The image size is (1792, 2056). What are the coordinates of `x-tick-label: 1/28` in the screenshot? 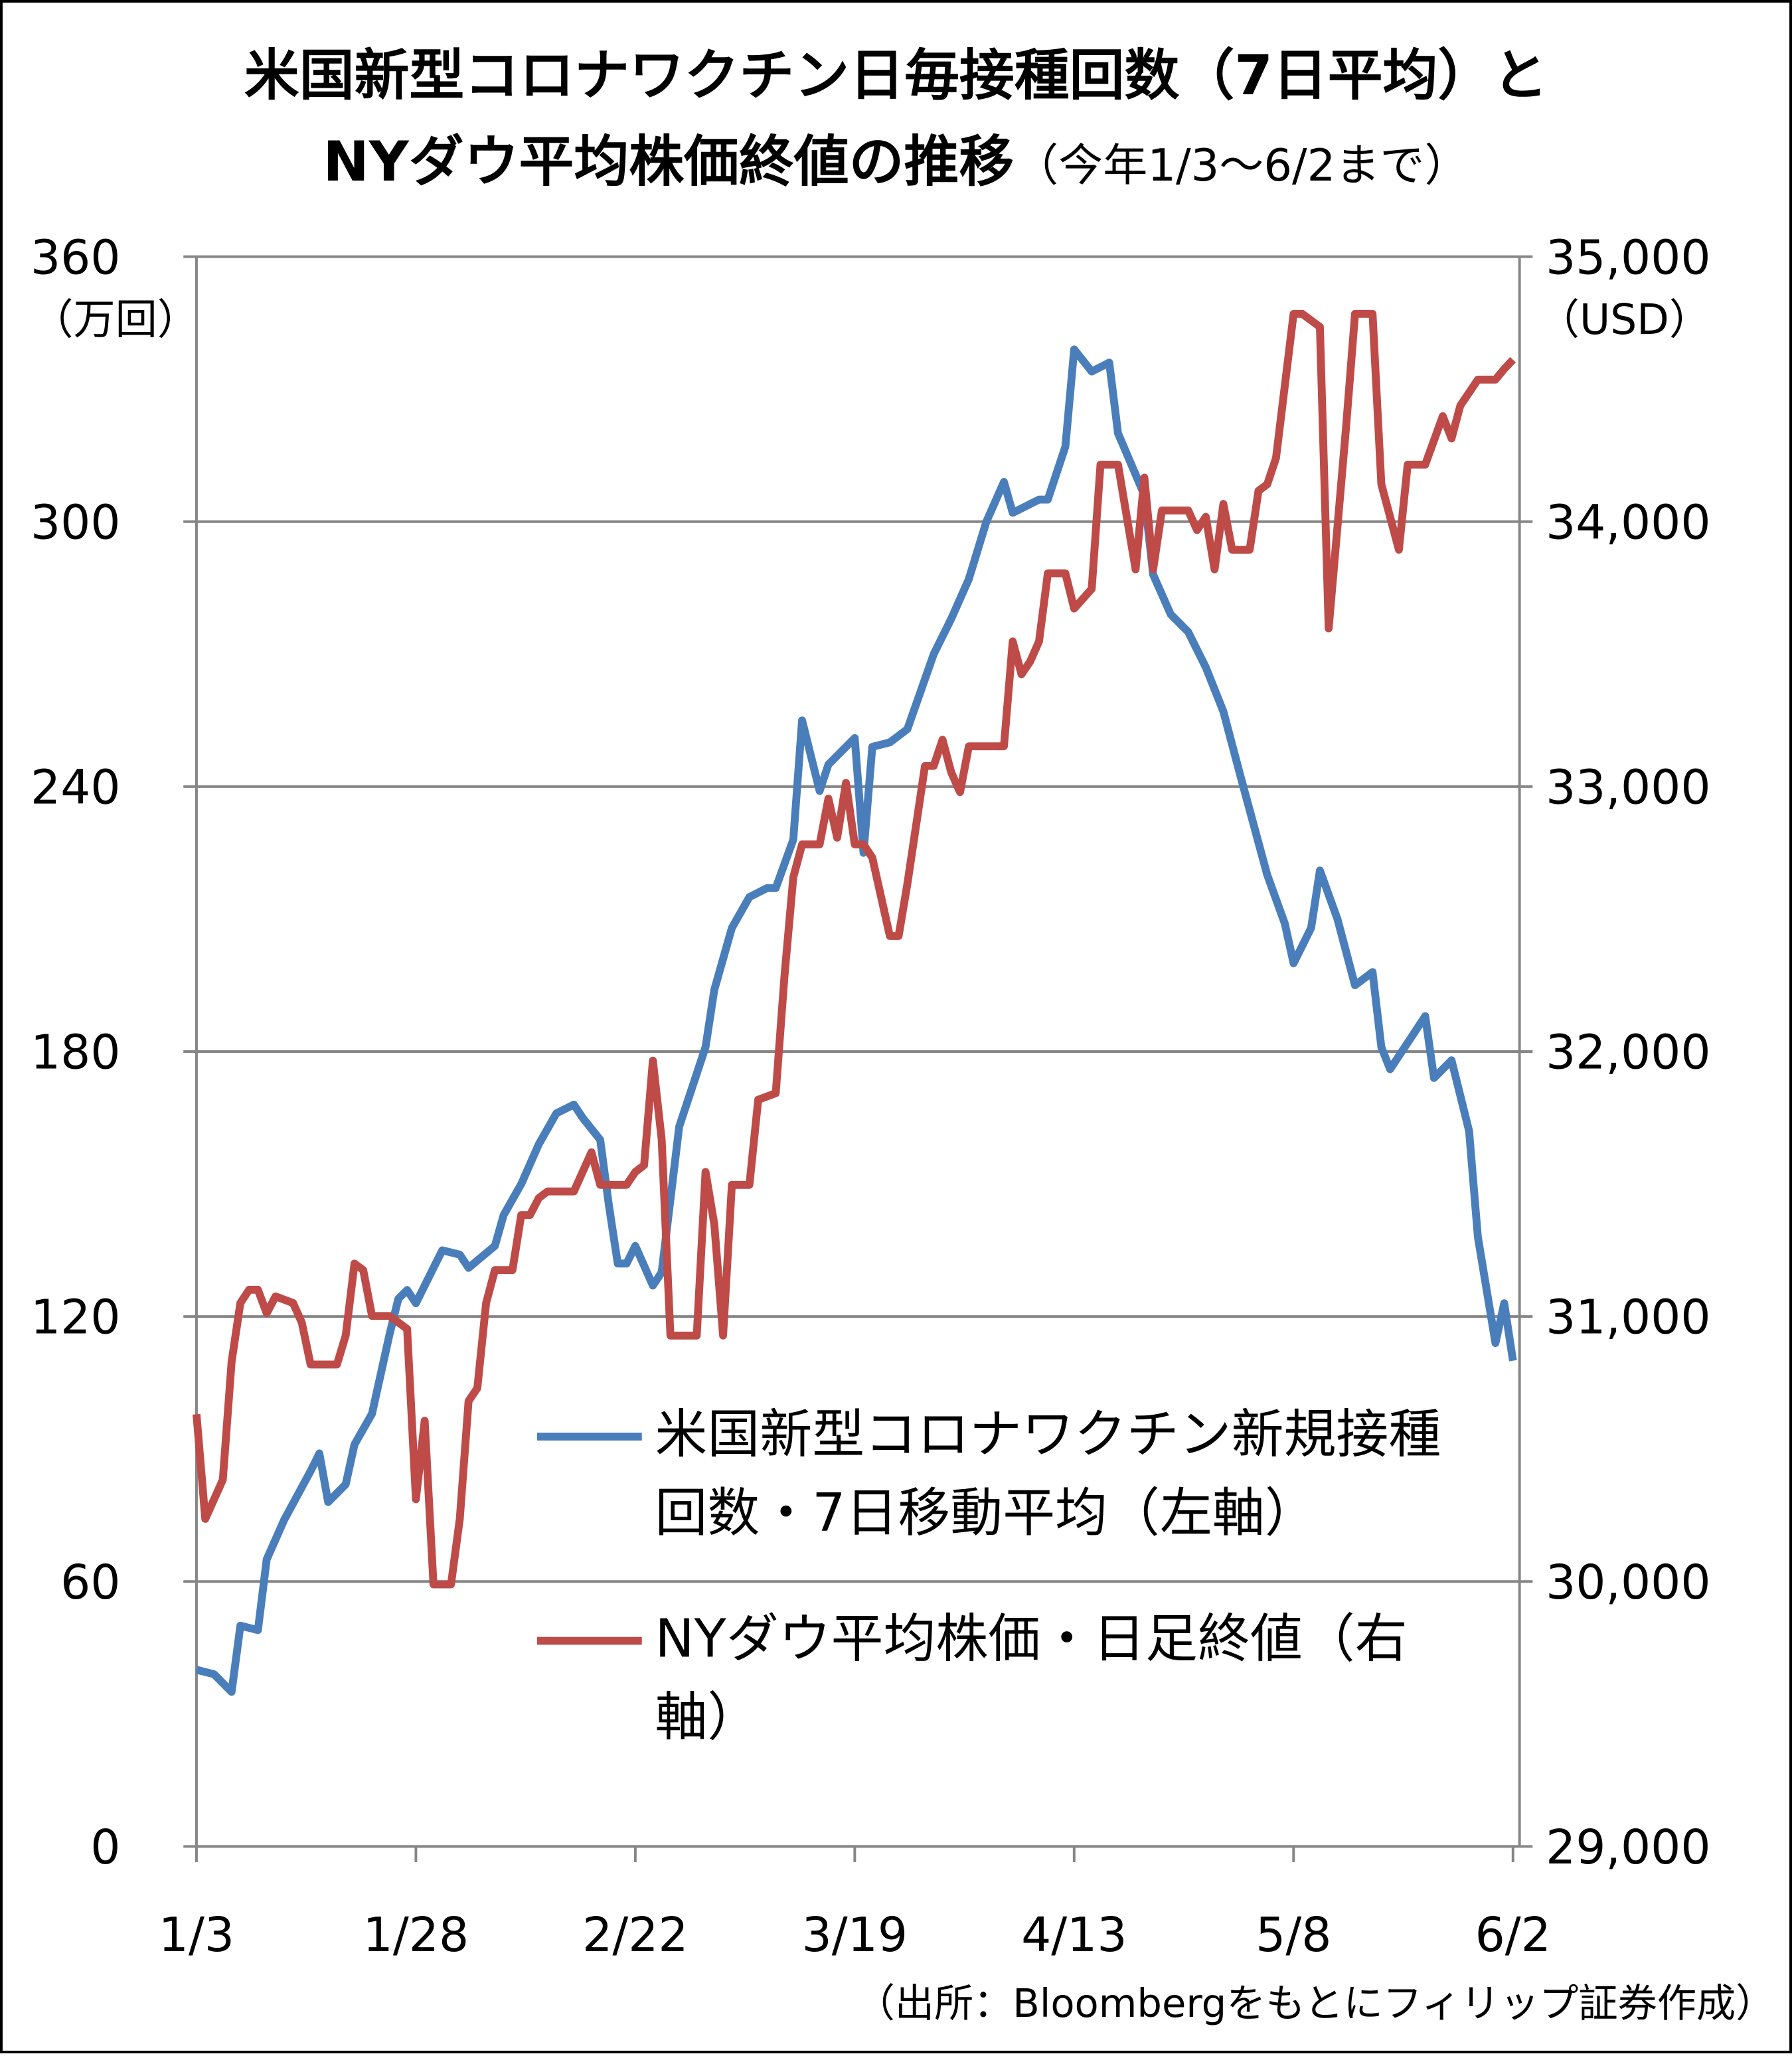 It's located at (416, 1935).